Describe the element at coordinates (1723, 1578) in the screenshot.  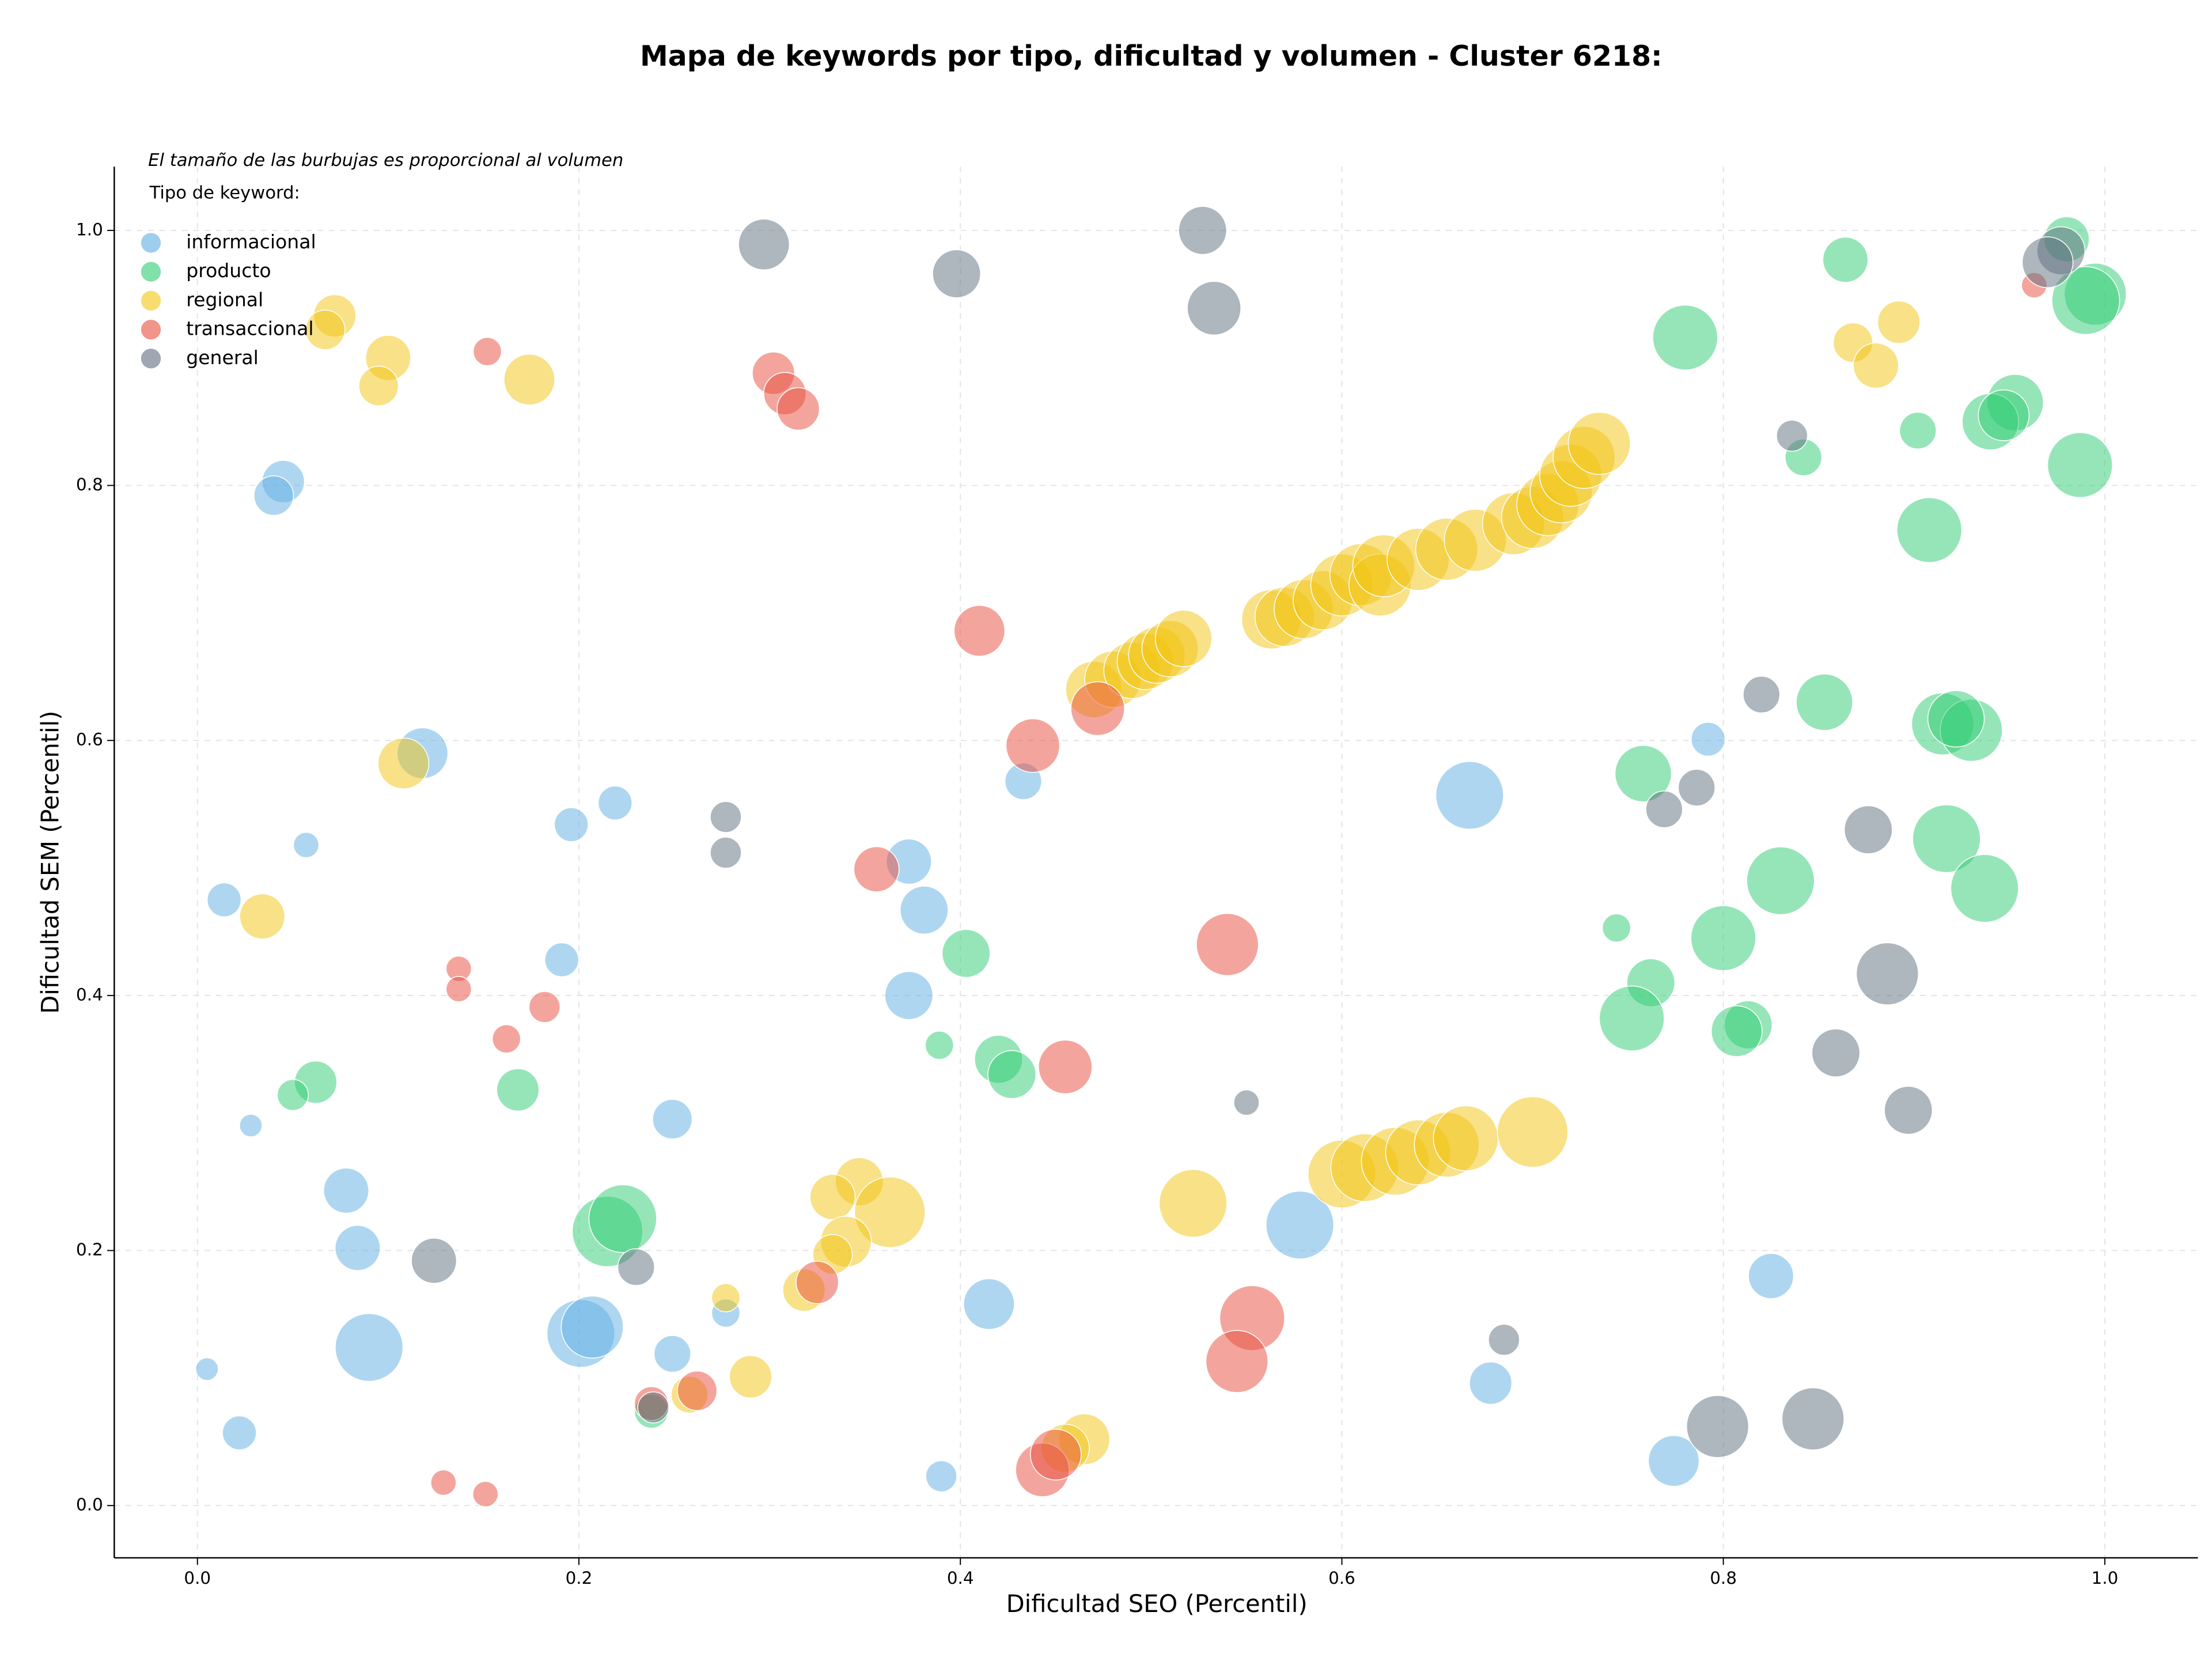
I see `x-tick-label: 0.8` at that location.